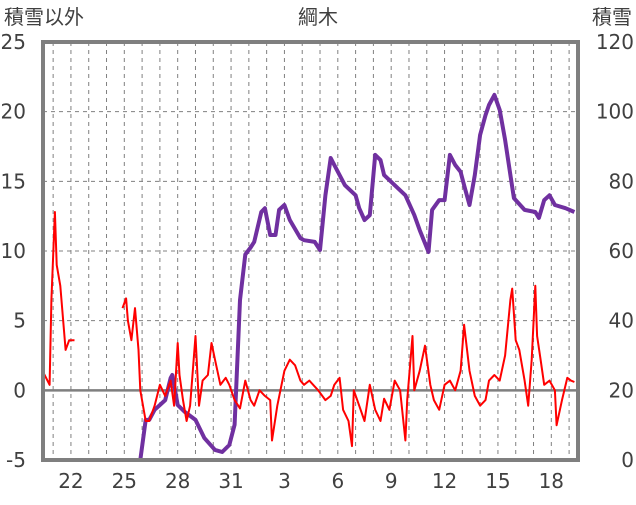 The height and width of the screenshot is (505, 636). What do you see at coordinates (284, 481) in the screenshot?
I see `x-tick-label: 3` at bounding box center [284, 481].